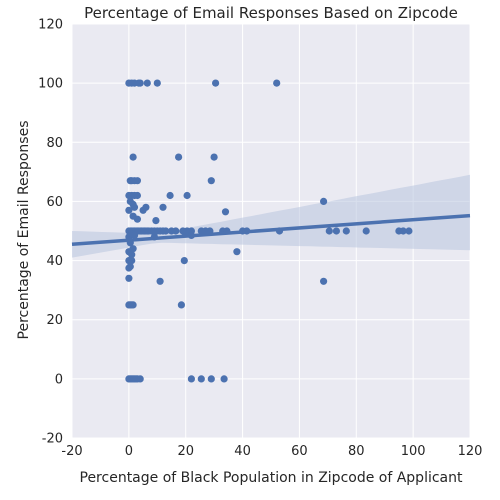 This screenshot has height=500, width=500. What do you see at coordinates (52, 439) in the screenshot?
I see `y-tick-label: -20` at bounding box center [52, 439].